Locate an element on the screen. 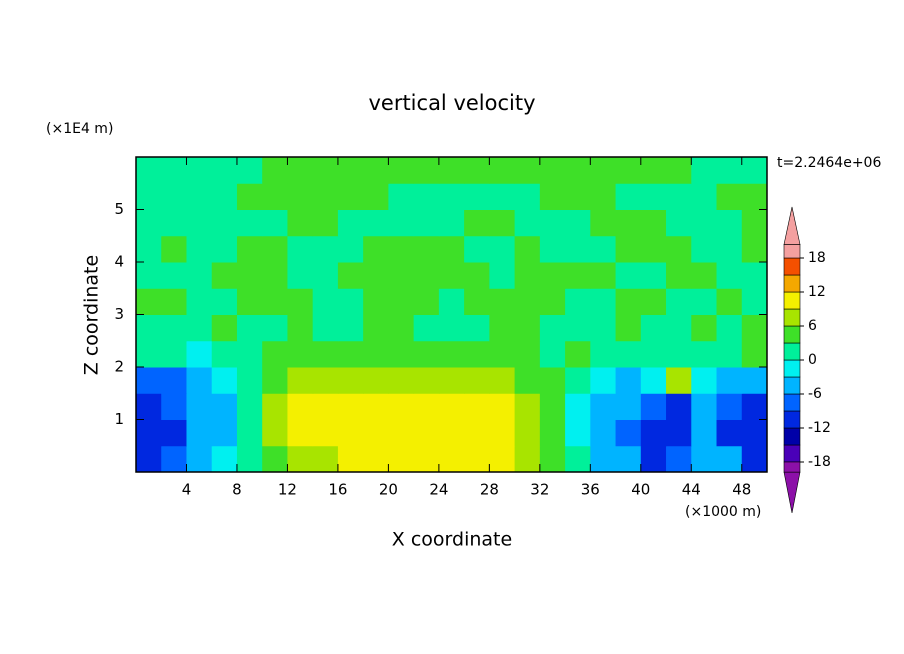 This screenshot has height=654, width=904. y-tick-label: 2 is located at coordinates (119, 367).